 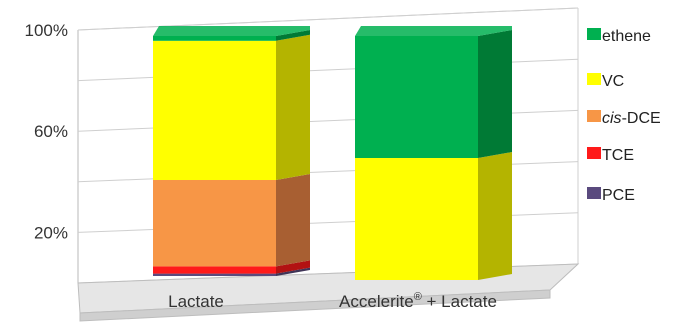 What do you see at coordinates (459, 301) in the screenshot?
I see `x-tick-label-rest: + Lactate` at bounding box center [459, 301].